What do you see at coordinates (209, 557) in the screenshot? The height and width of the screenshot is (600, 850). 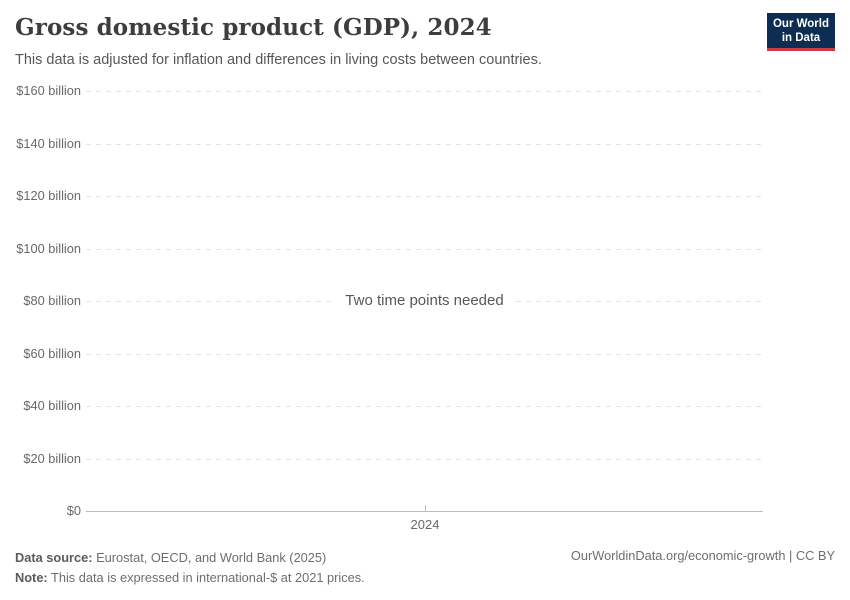 I see `data-source-text: Eurostat, OECD, and World Bank (2025)` at bounding box center [209, 557].